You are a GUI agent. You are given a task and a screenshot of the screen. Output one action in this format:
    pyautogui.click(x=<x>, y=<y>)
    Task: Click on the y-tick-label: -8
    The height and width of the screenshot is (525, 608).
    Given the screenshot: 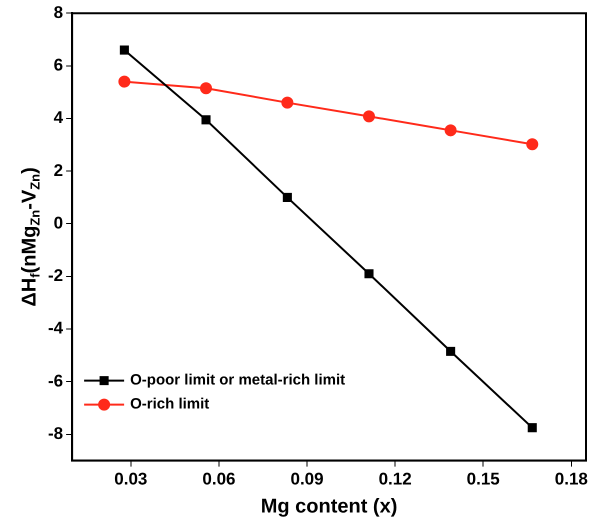 What is the action you would take?
    pyautogui.click(x=56, y=433)
    